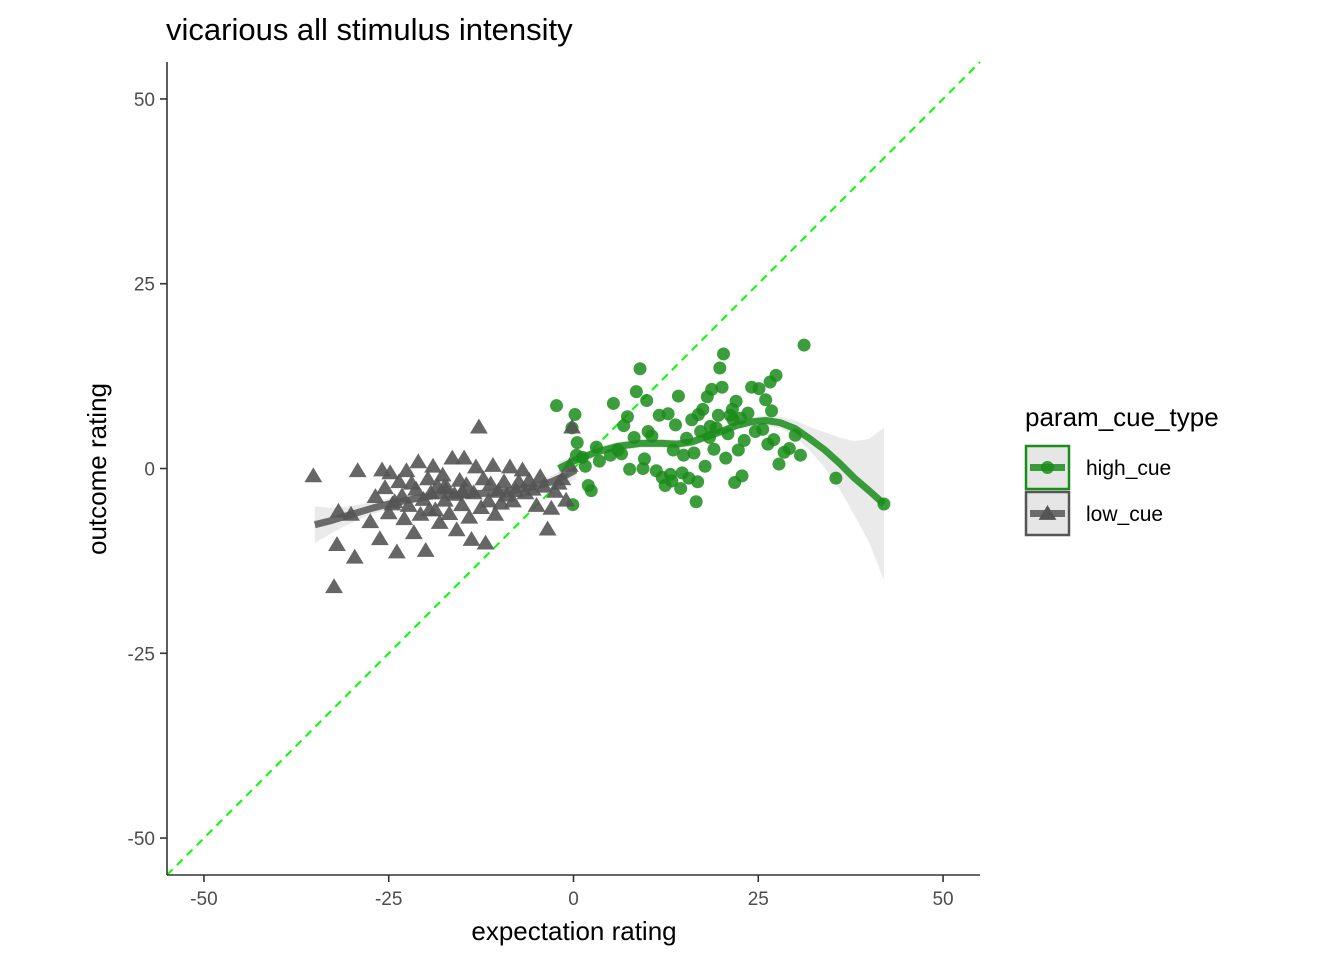 Image resolution: width=1344 pixels, height=960 pixels. I want to click on legend: param_cue_type high_cue low_cue, so click(1121, 469).